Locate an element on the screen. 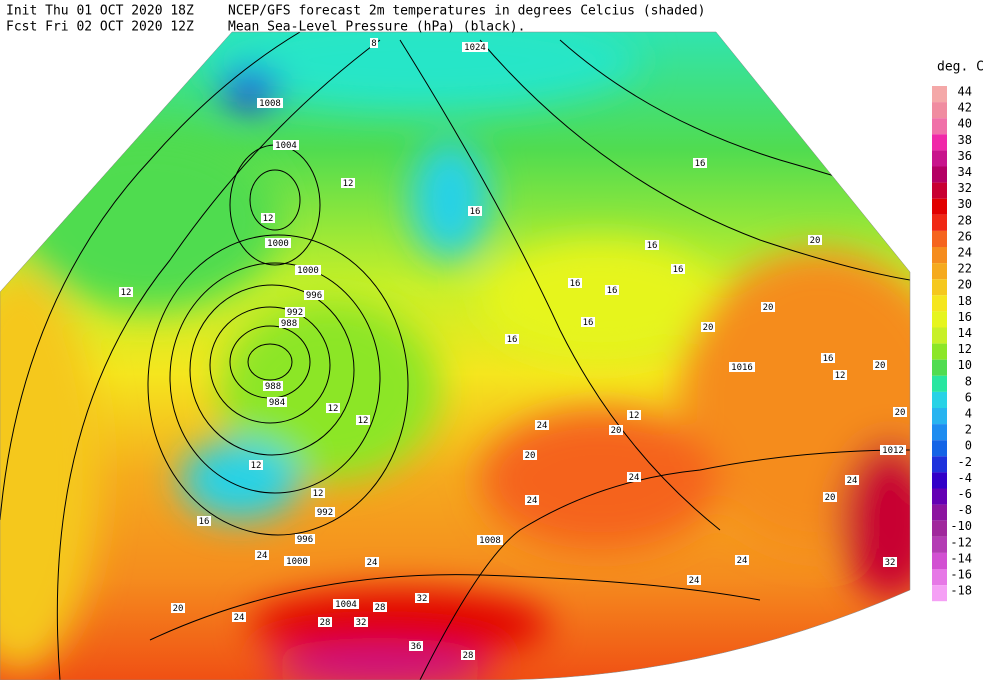  isobar-label: 992 is located at coordinates (325, 513).